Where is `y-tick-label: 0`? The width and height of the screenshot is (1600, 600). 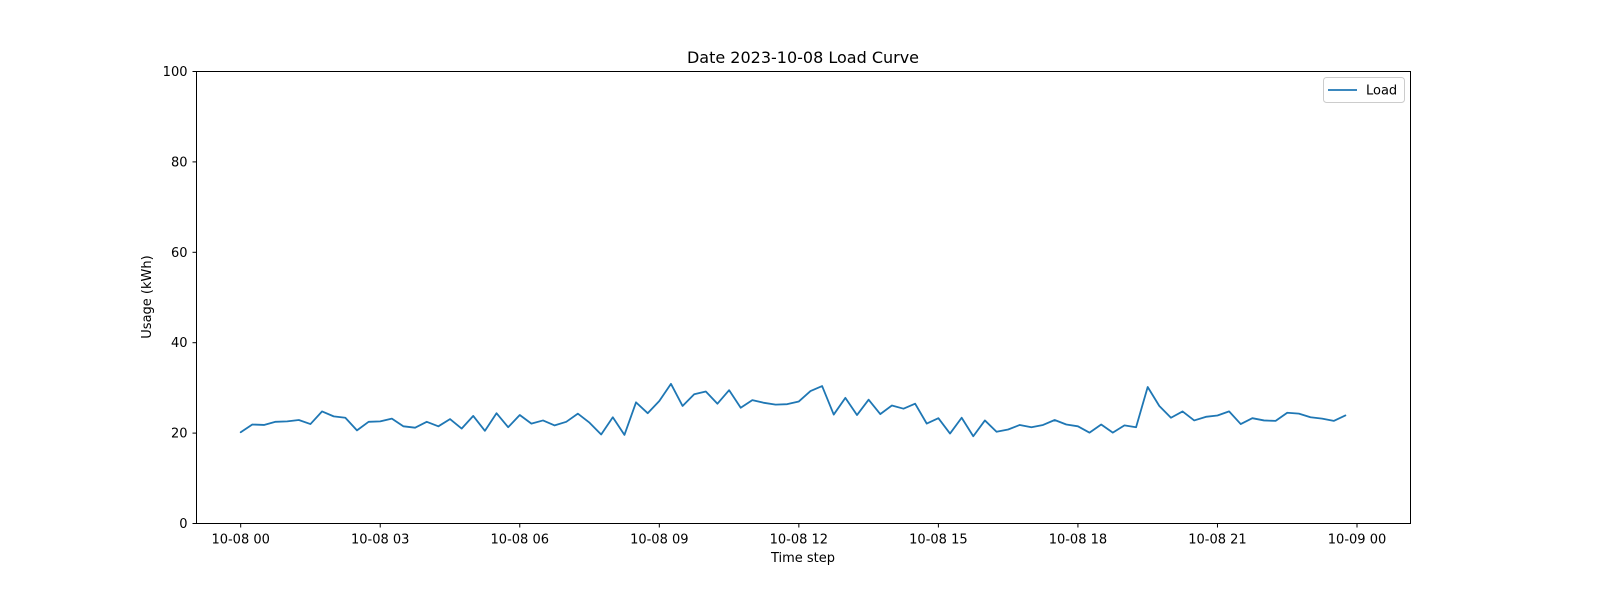 y-tick-label: 0 is located at coordinates (183, 524).